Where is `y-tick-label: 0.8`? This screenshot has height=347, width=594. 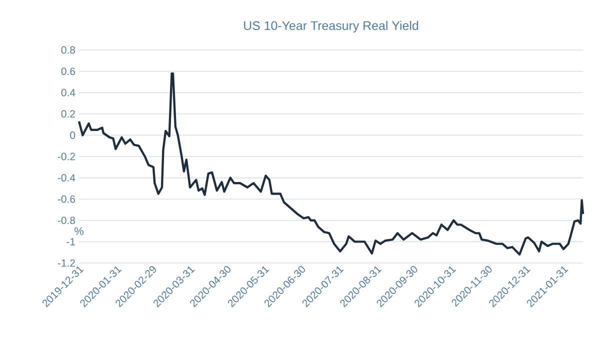
y-tick-label: 0.8 is located at coordinates (68, 50).